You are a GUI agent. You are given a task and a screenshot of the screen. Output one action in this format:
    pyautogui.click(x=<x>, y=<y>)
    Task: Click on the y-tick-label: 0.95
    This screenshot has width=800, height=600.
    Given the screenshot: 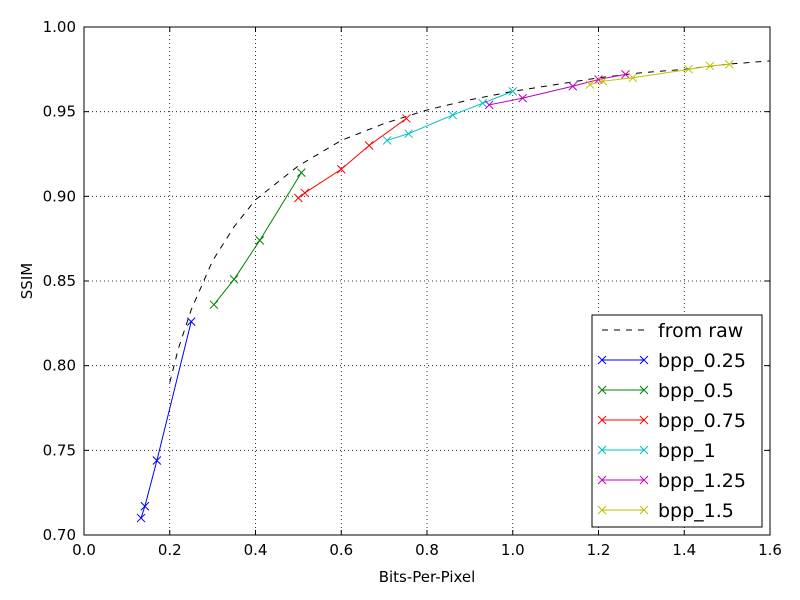 What is the action you would take?
    pyautogui.click(x=59, y=112)
    